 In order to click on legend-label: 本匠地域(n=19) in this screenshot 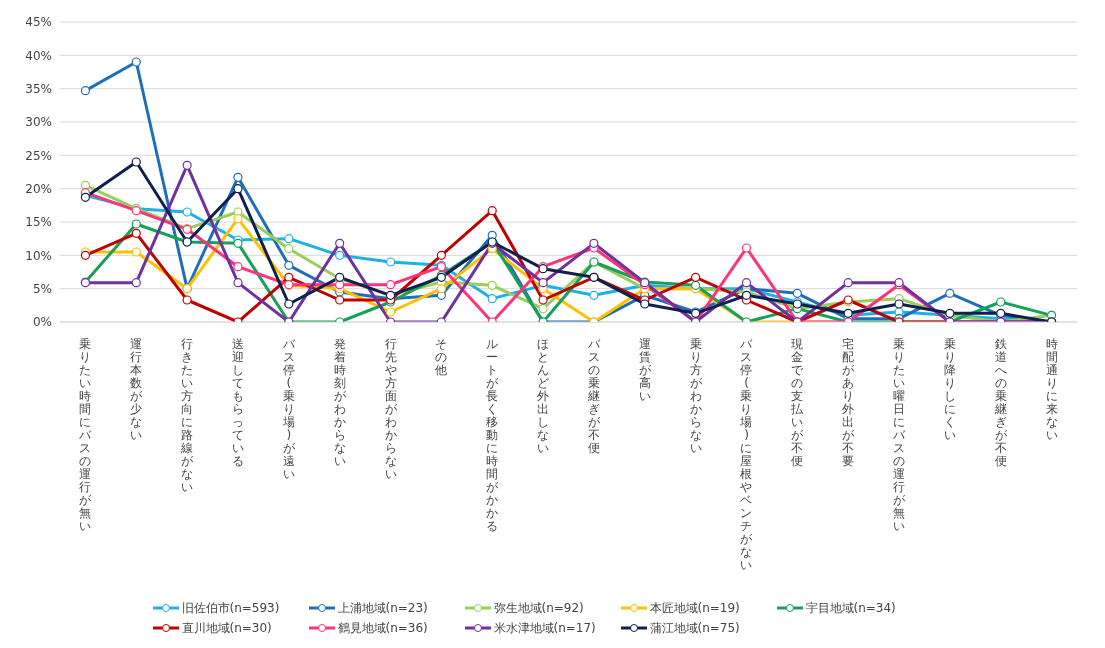, I will do `click(694, 608)`.